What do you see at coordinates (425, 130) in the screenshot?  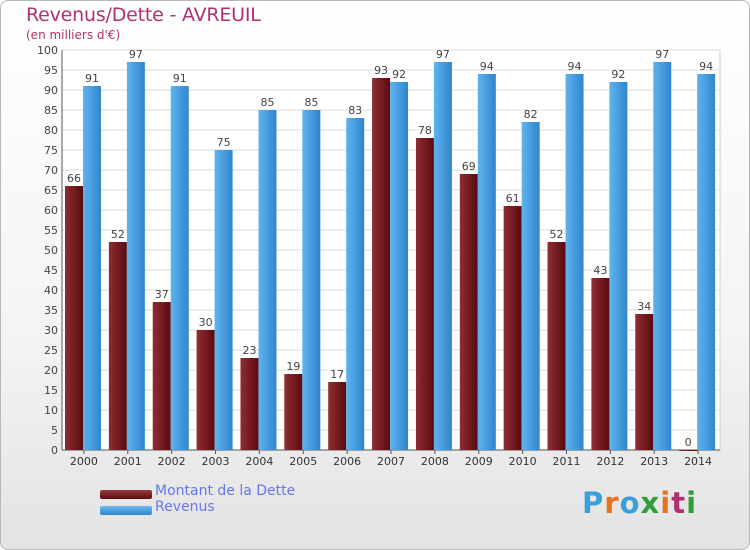 I see `data-label-dette: 78` at bounding box center [425, 130].